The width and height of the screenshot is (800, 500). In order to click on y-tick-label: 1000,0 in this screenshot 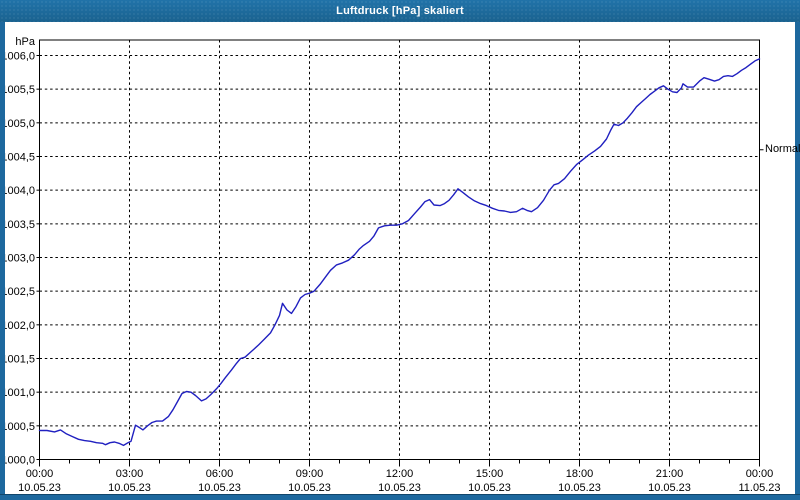, I will do `click(20, 461)`.